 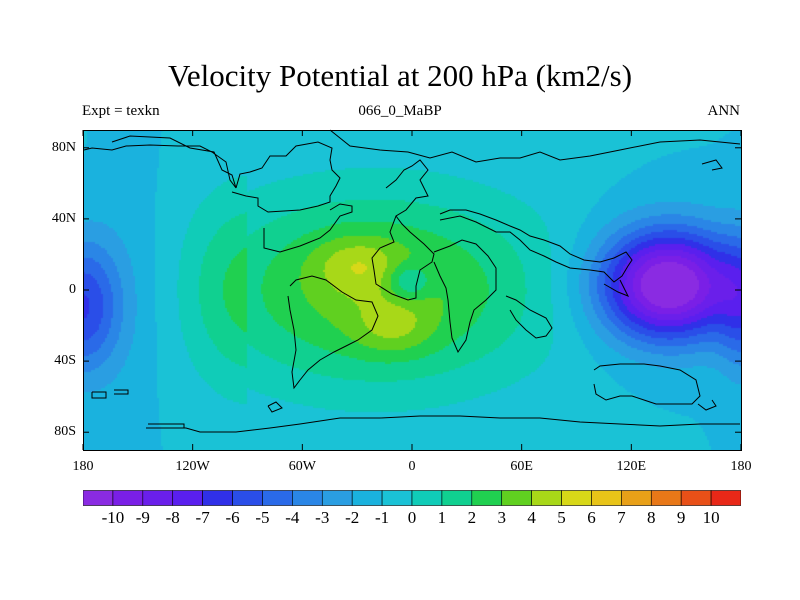 I want to click on experiment-label: Expt = texkn, so click(x=121, y=111).